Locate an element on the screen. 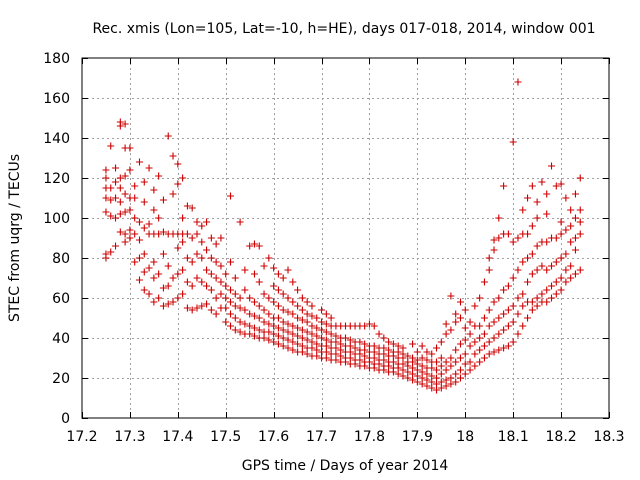 The image size is (640, 480). y-tick-label: 160 is located at coordinates (56, 99).